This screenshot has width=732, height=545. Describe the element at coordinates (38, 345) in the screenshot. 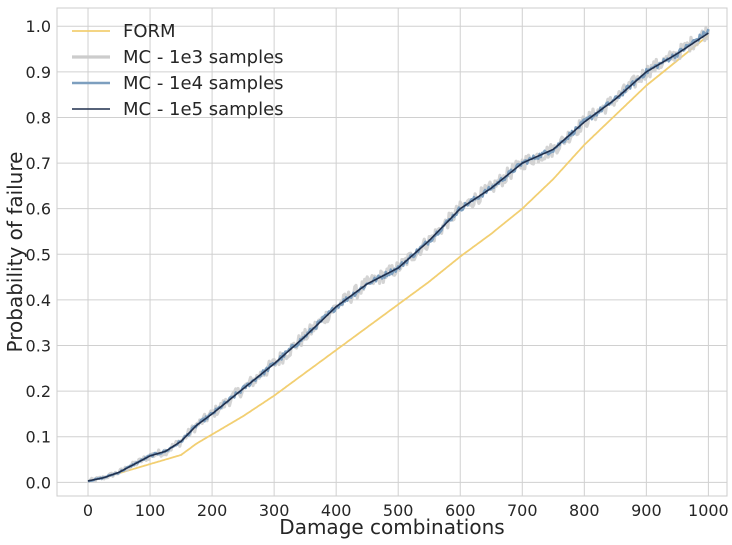

I see `y-tick-label: 0.3` at that location.